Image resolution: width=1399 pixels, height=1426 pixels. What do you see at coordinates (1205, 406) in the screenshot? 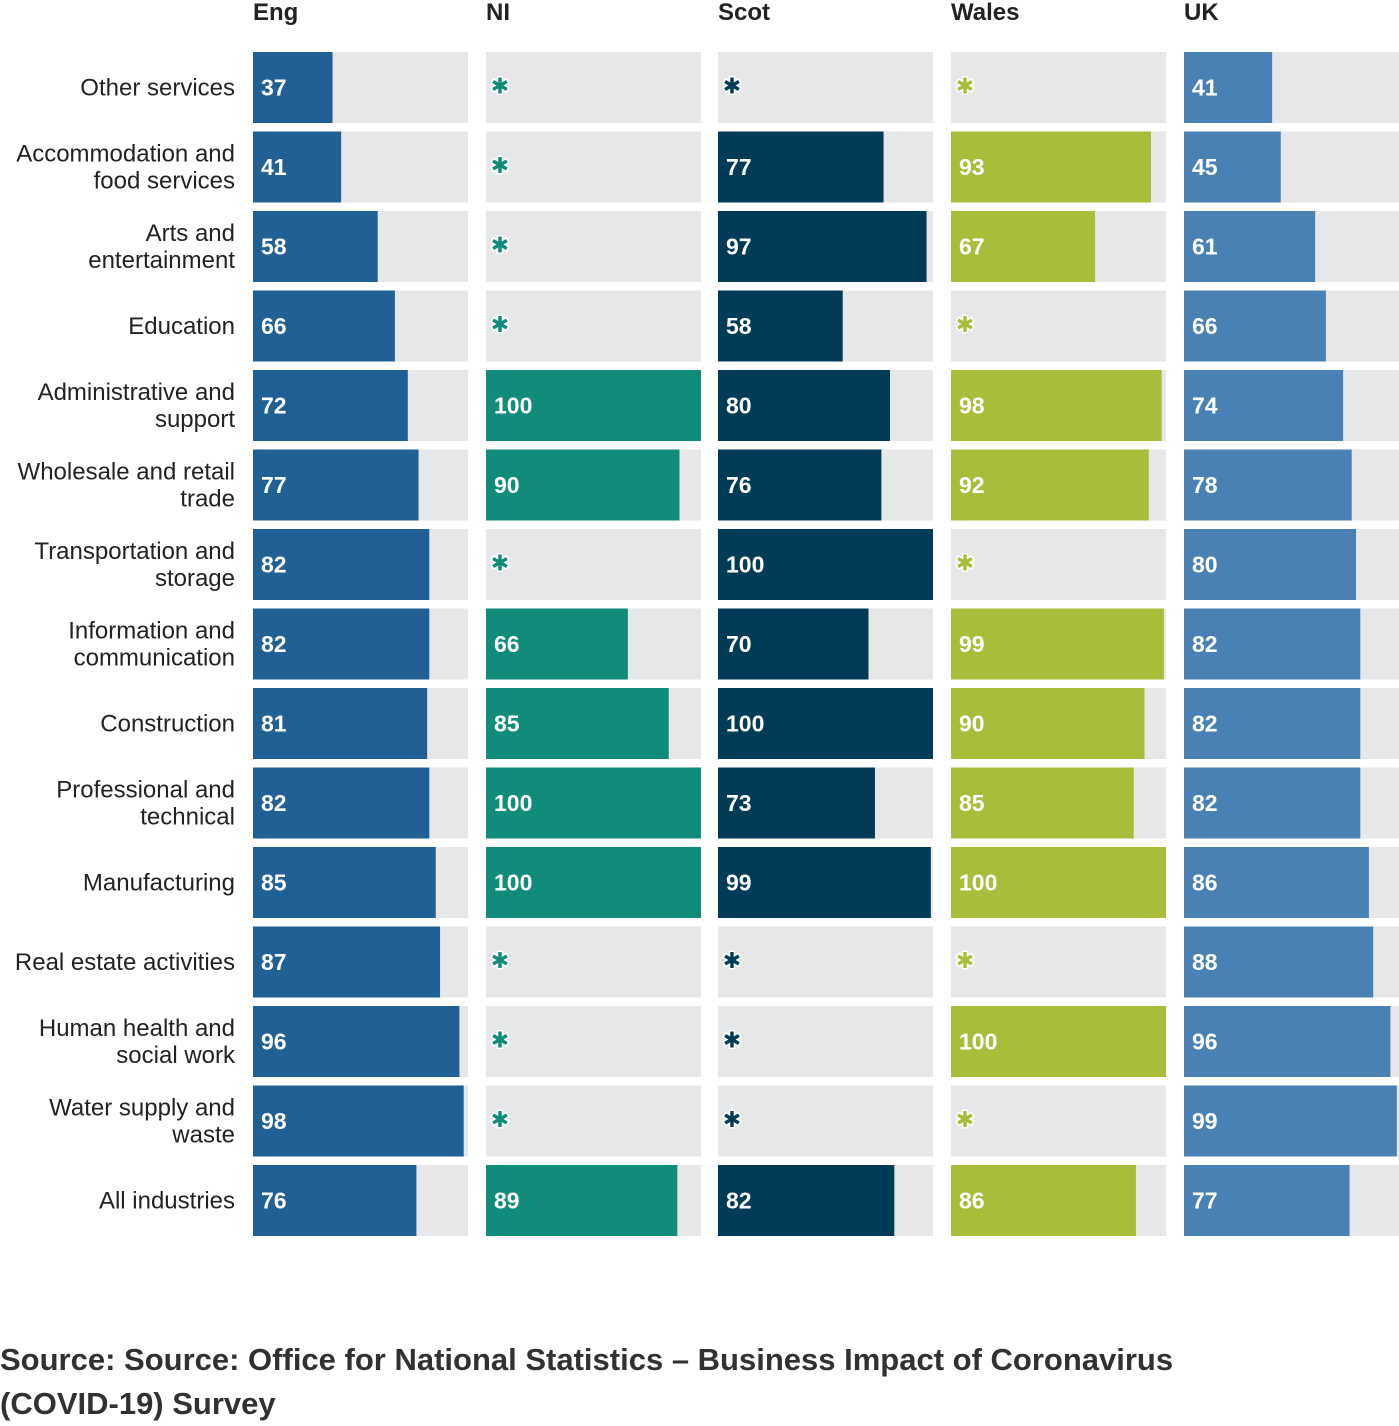
I see `data-label: 74` at bounding box center [1205, 406].